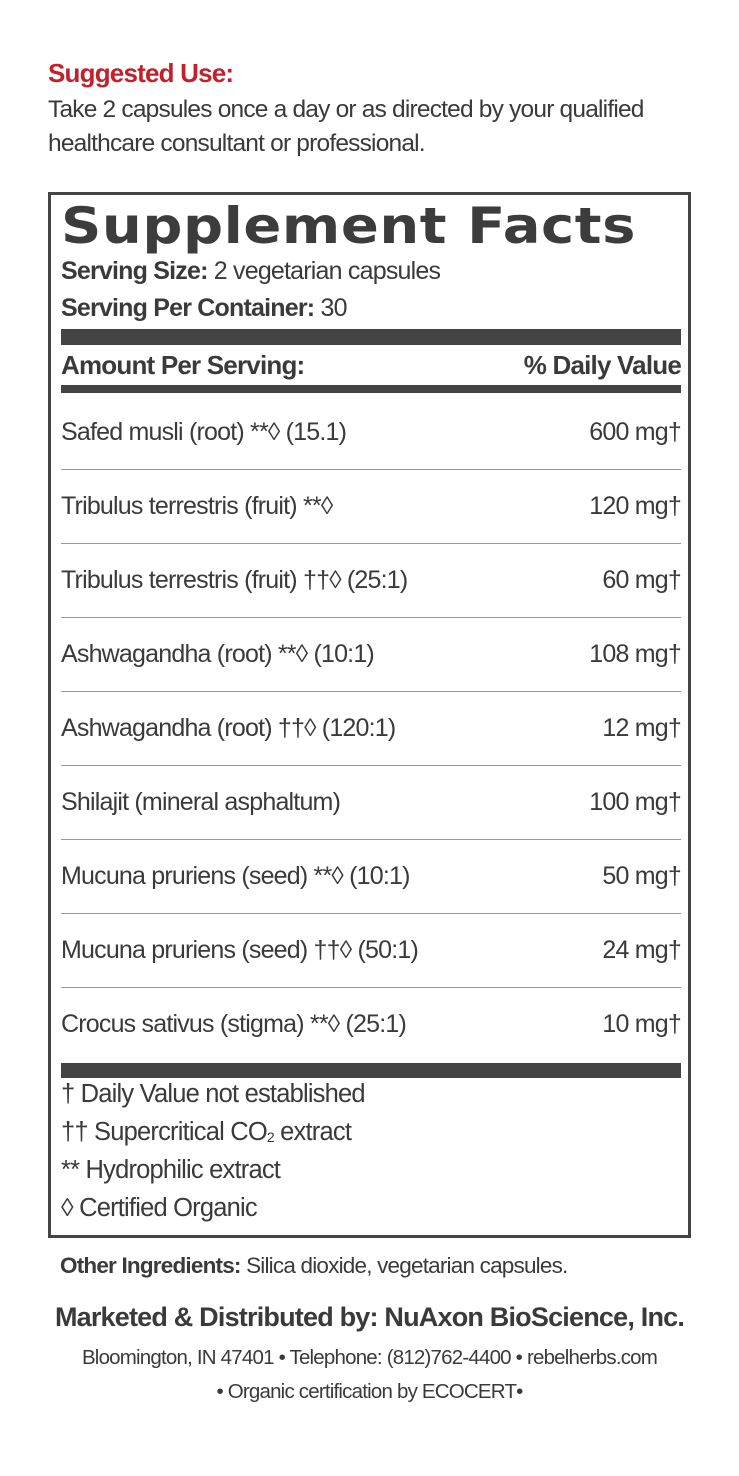 Image resolution: width=739 pixels, height=1476 pixels. I want to click on ingredient-amount: 24 mg†, so click(641, 950).